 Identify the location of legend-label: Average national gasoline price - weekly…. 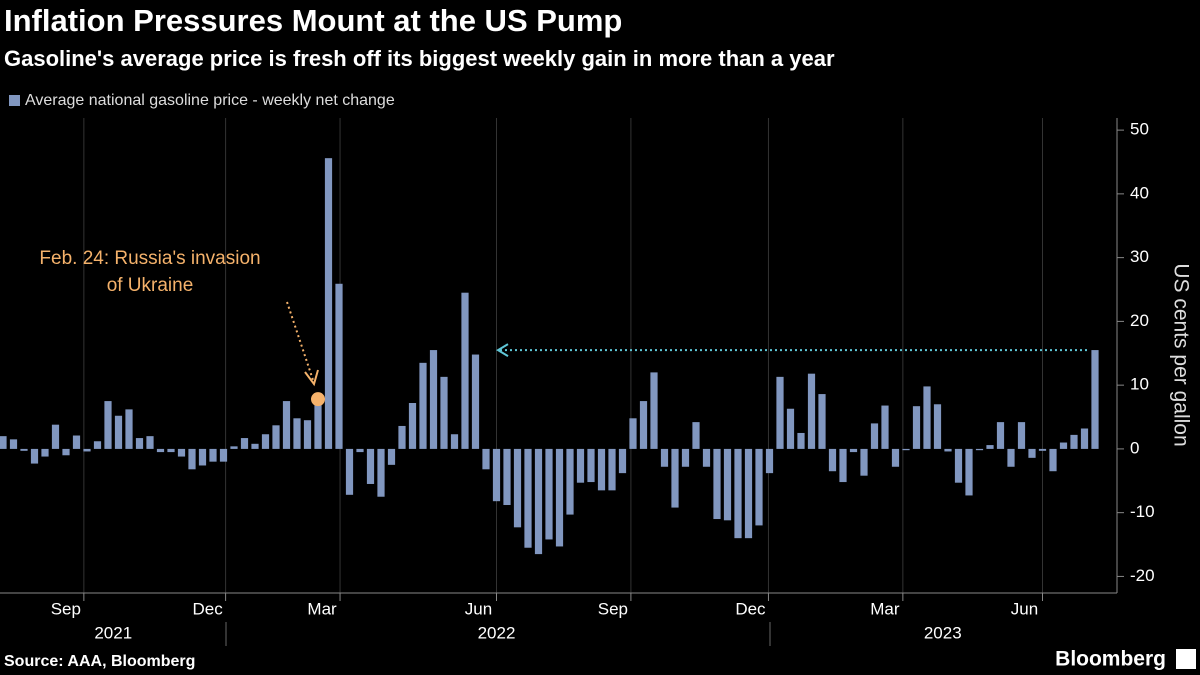
(210, 100).